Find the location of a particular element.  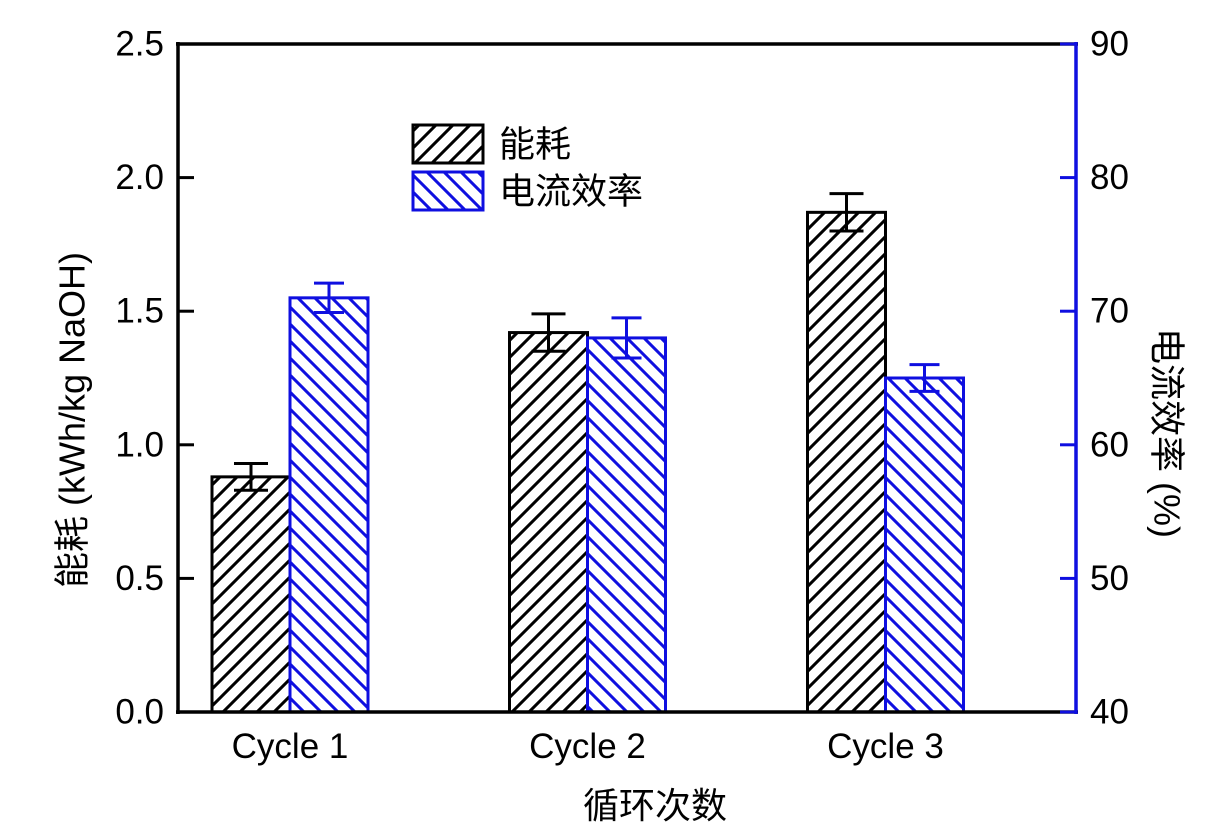

right-tick-label: 50 is located at coordinates (1109, 578).